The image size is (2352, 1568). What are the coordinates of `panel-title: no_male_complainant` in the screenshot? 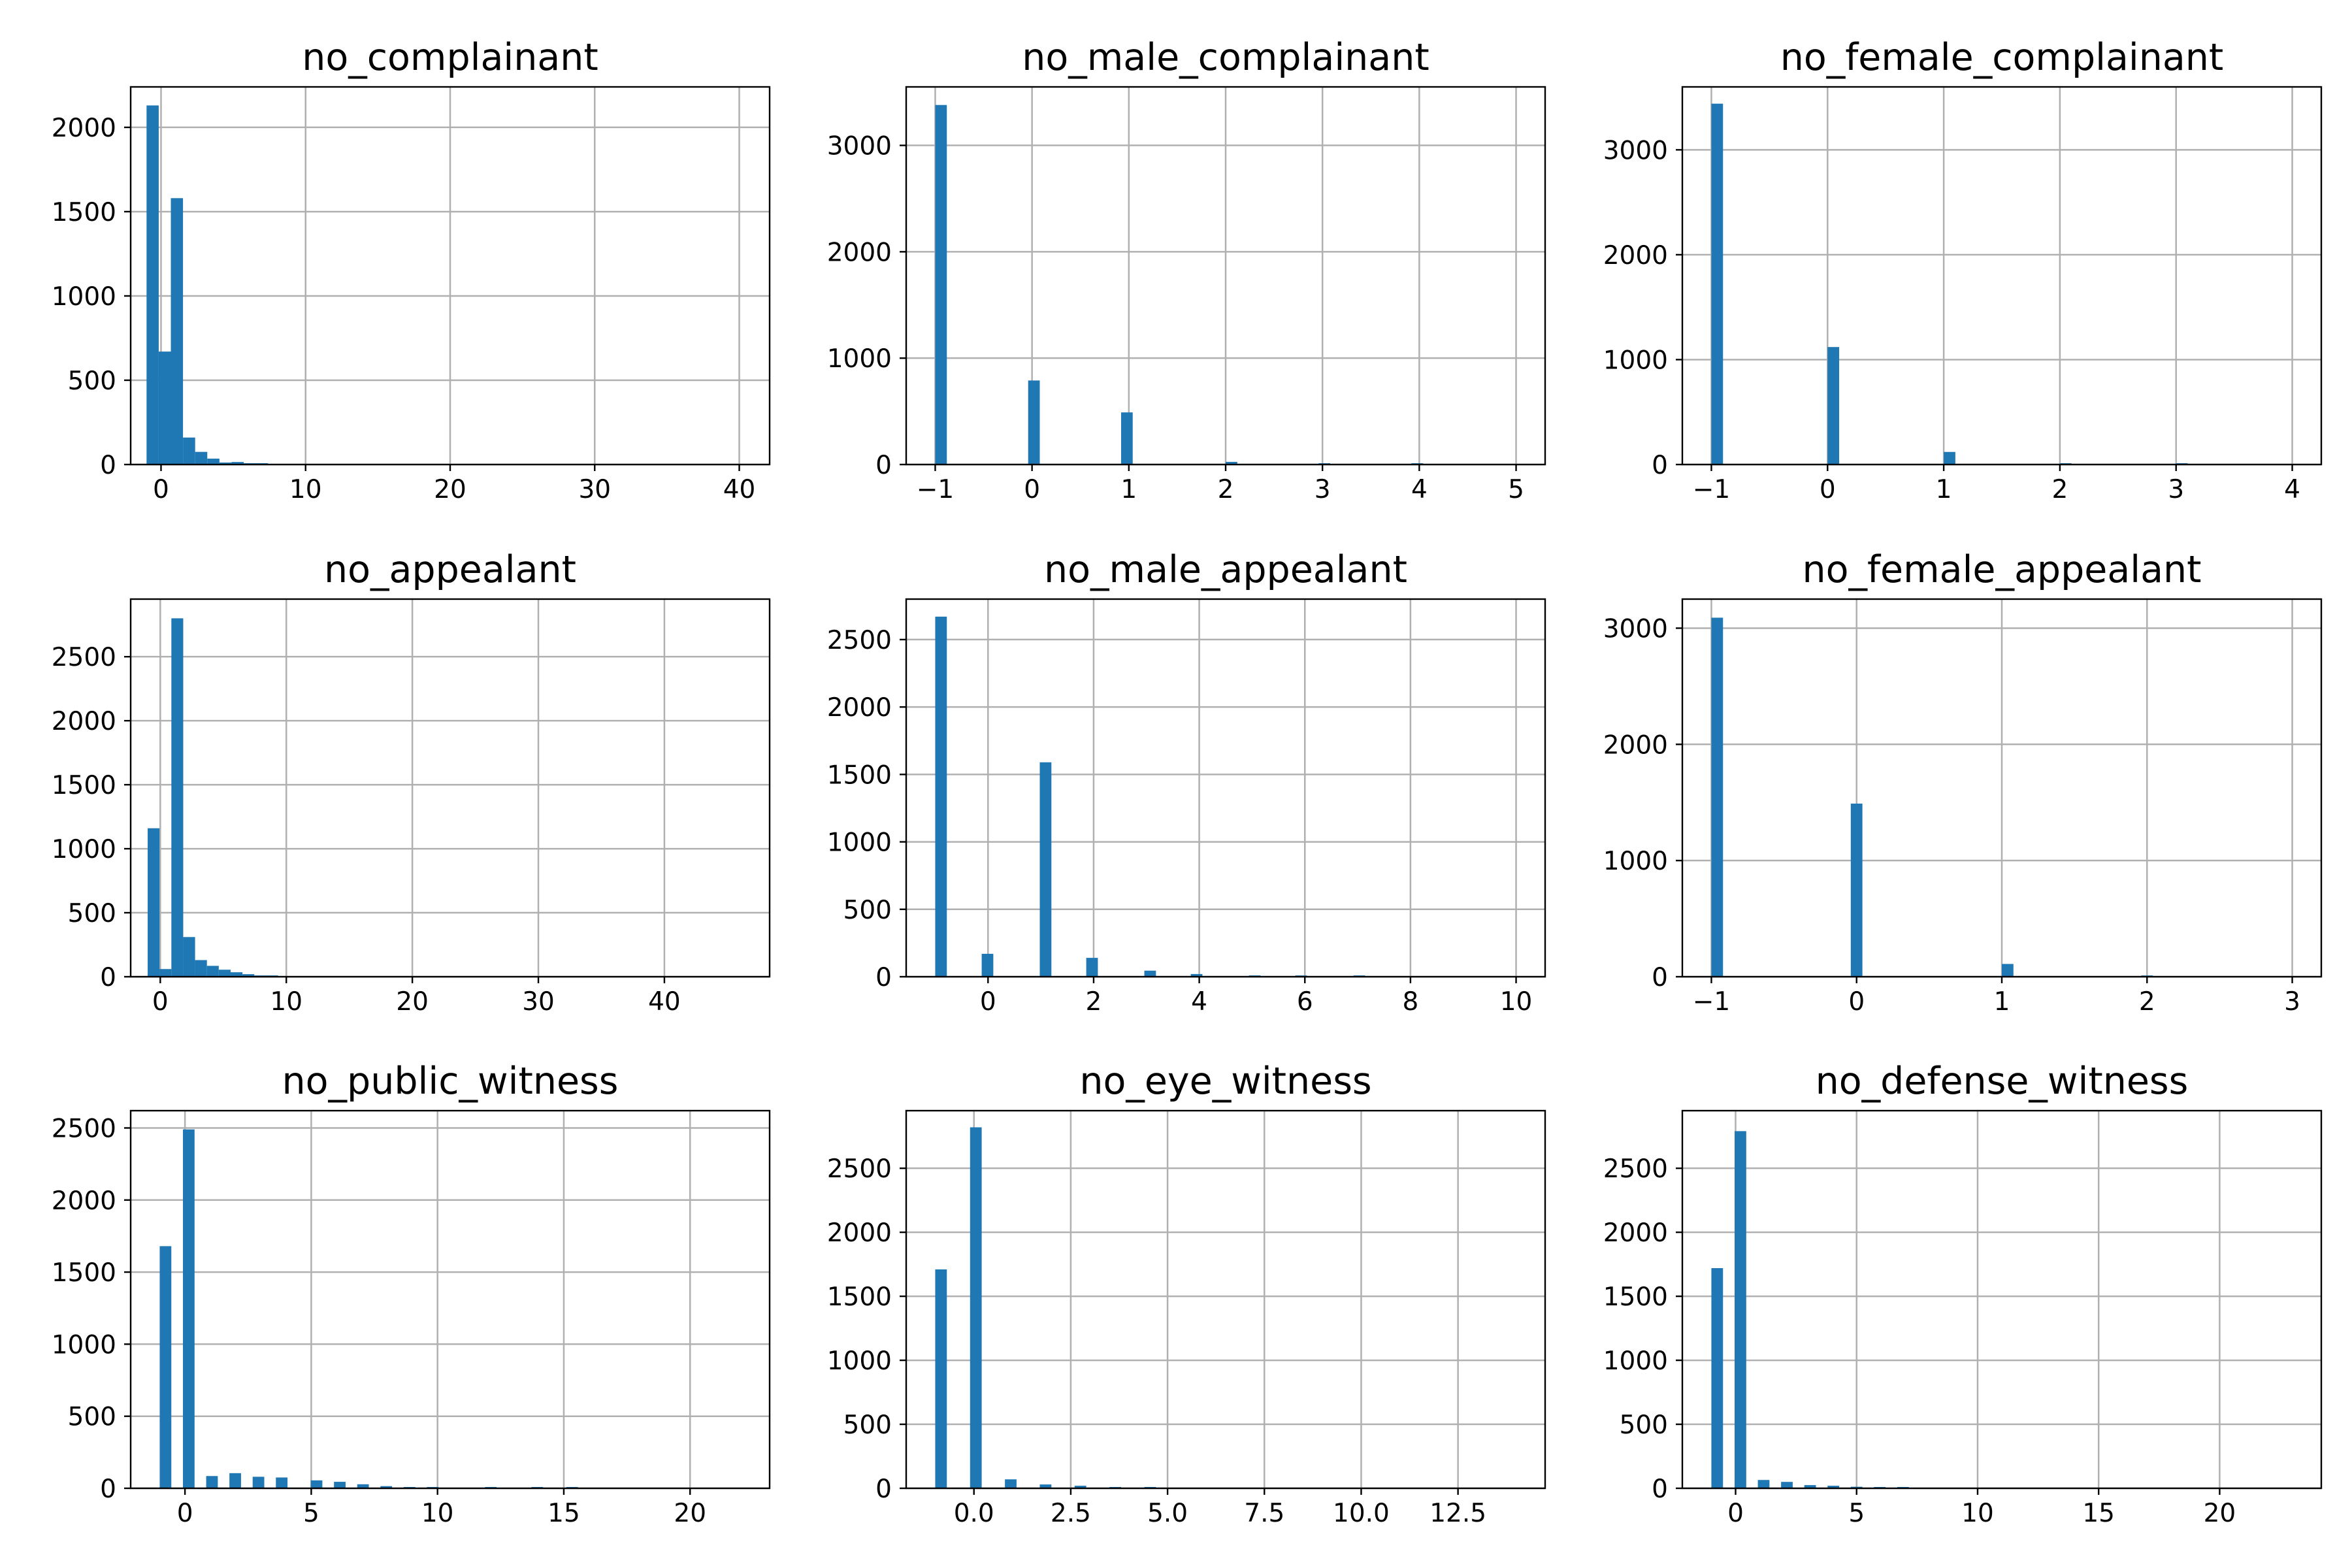 It's located at (1225, 57).